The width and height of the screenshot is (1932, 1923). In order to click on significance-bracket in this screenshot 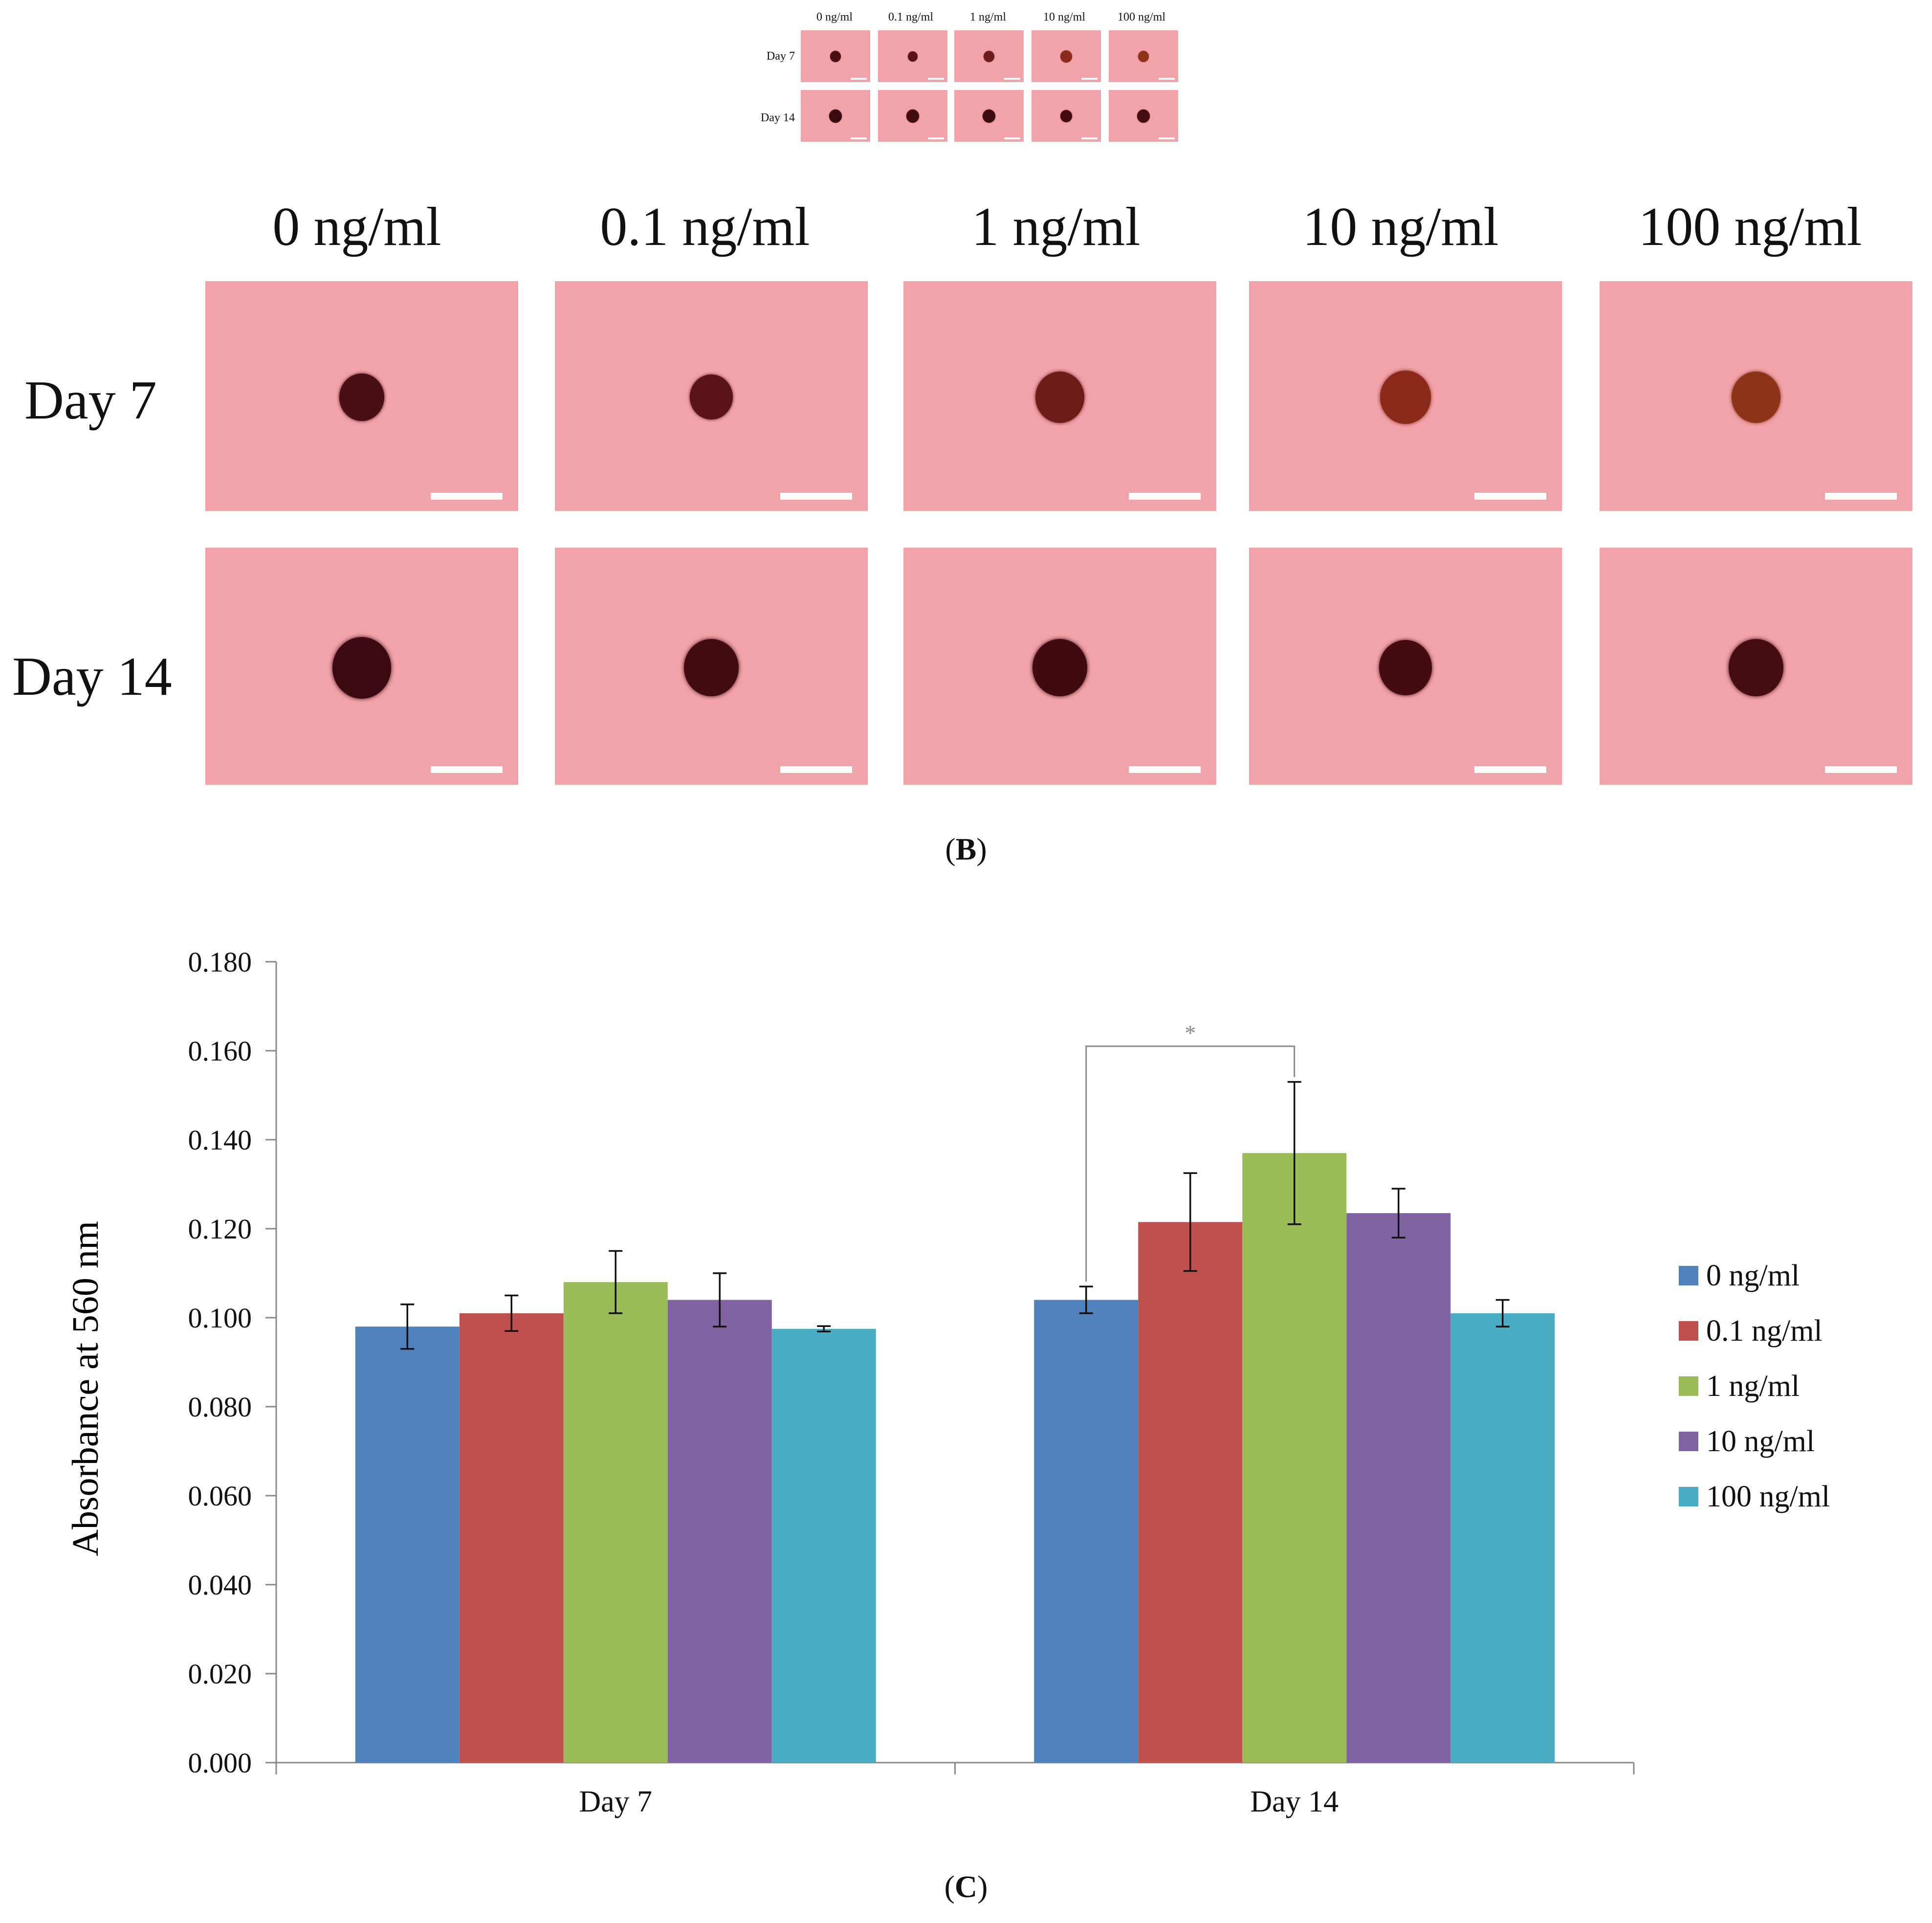, I will do `click(1190, 1163)`.